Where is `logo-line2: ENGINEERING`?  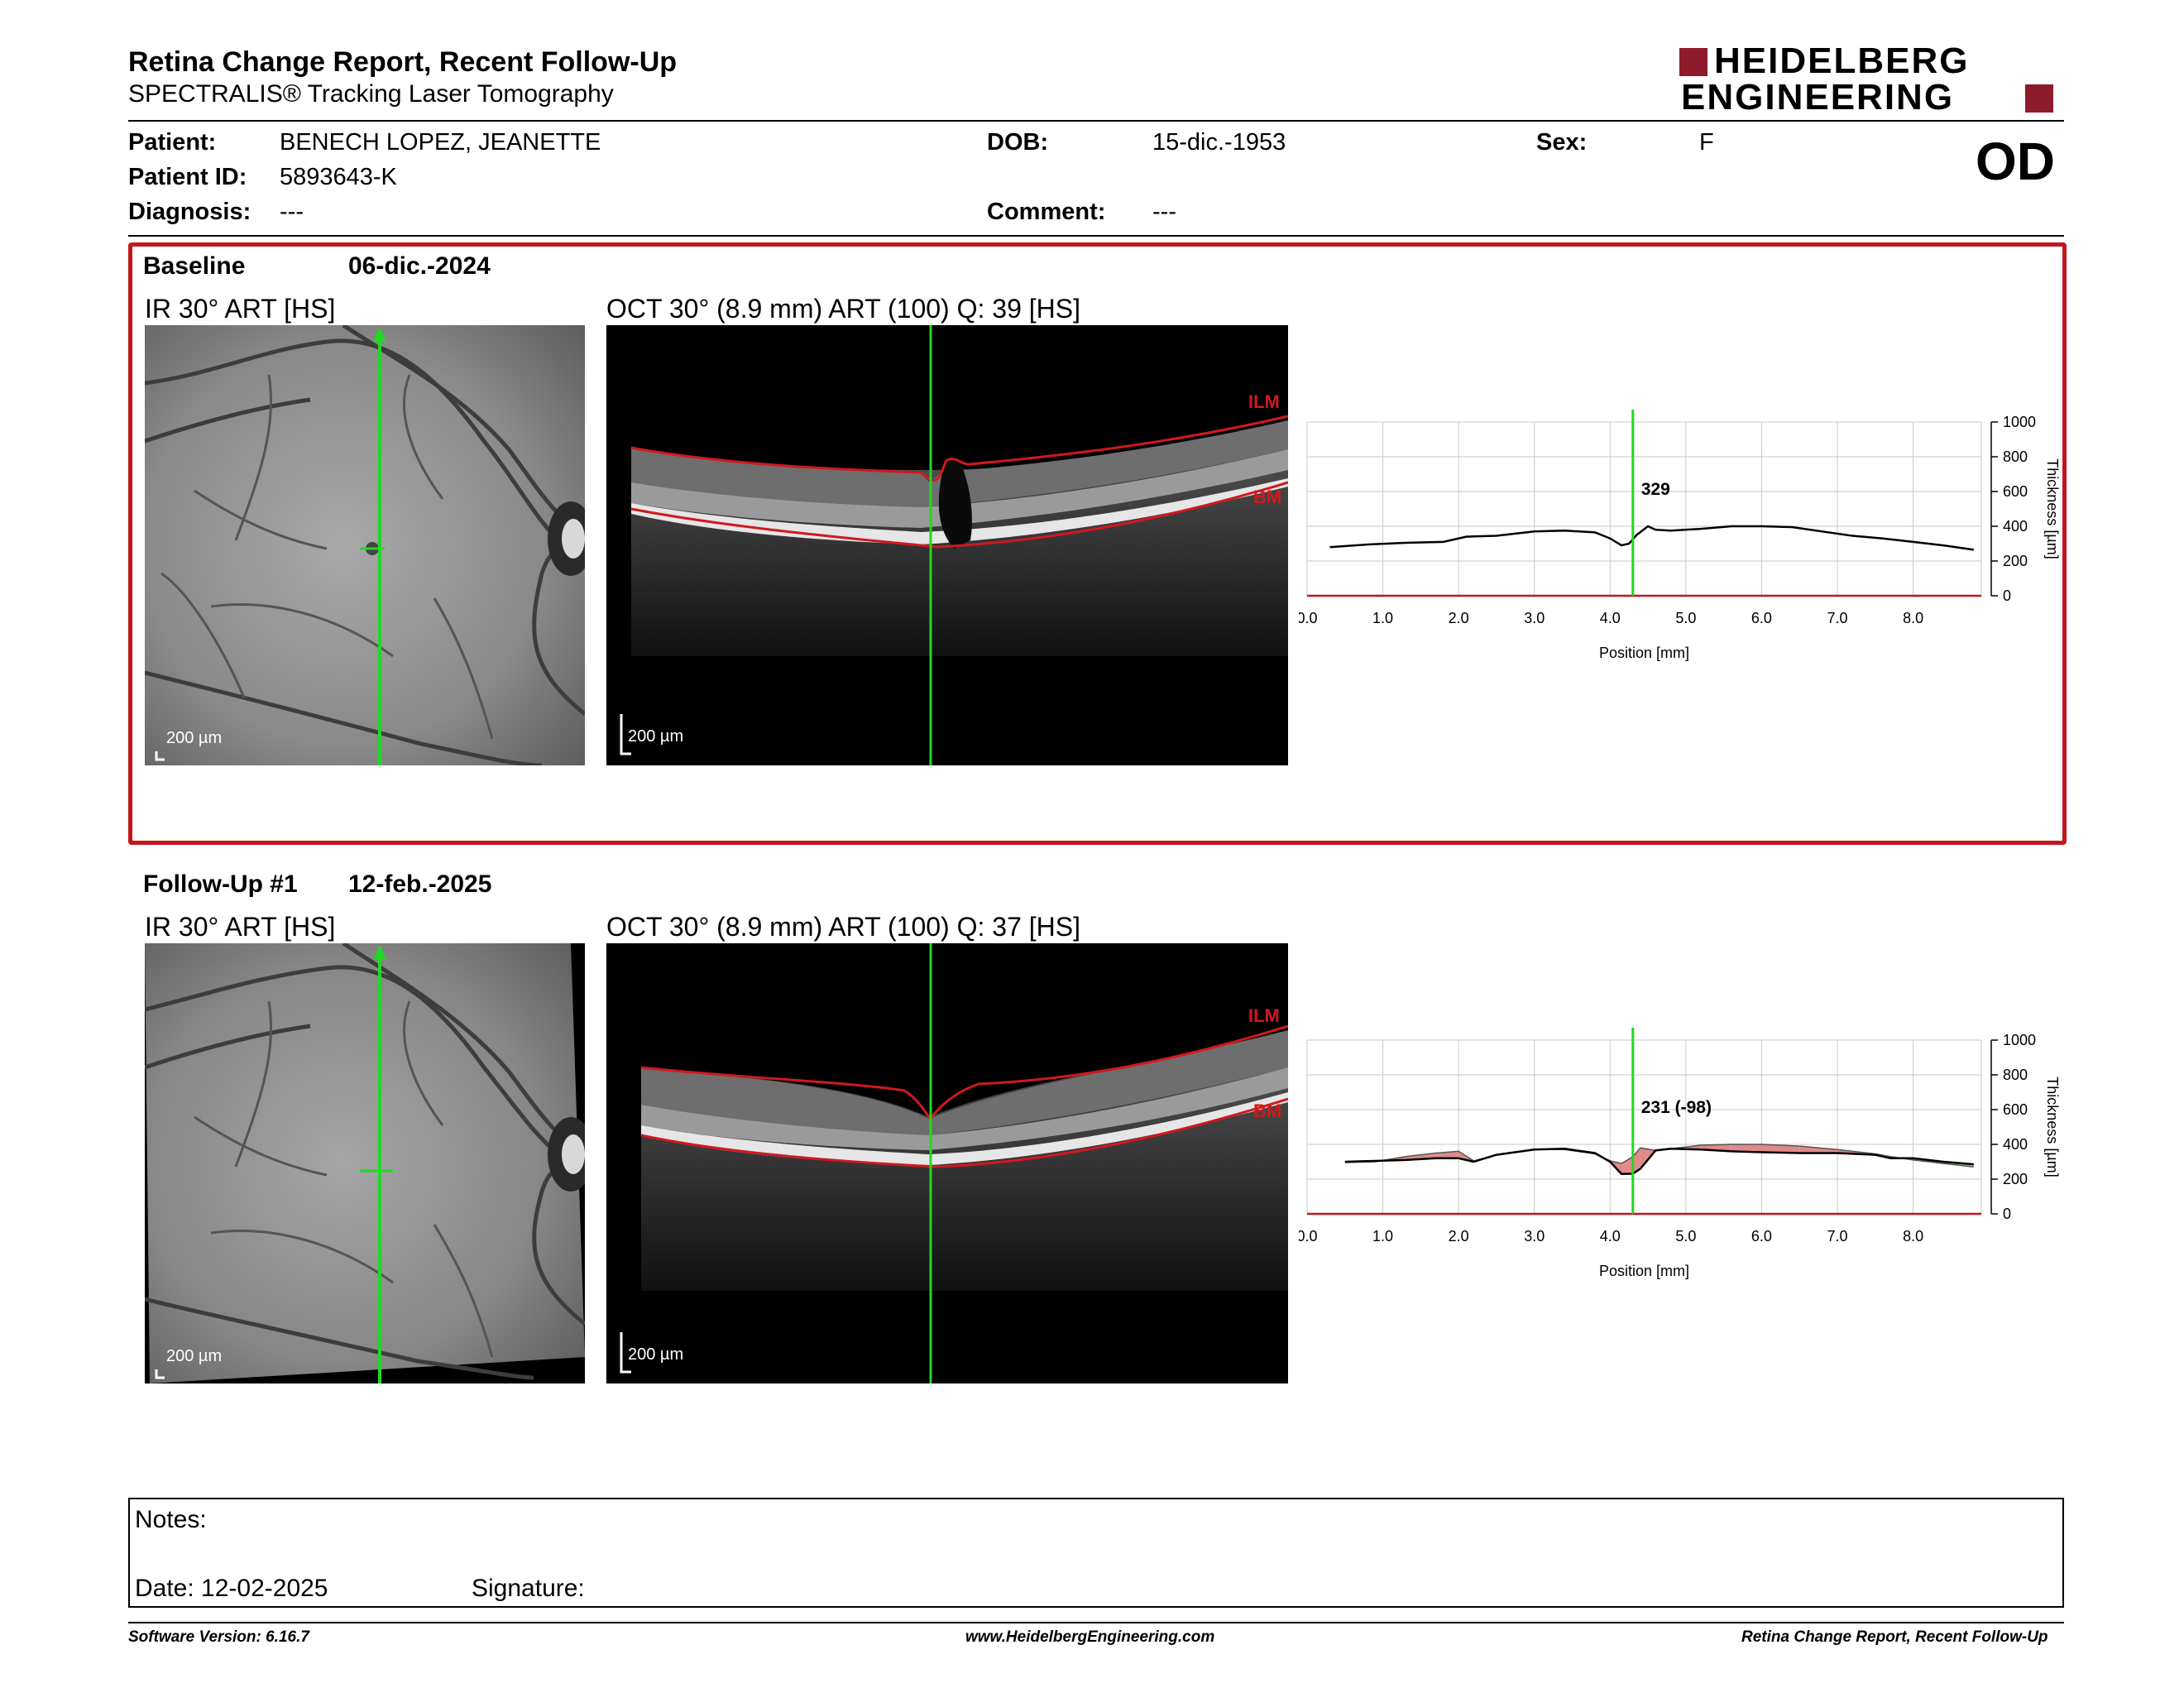 logo-line2: ENGINEERING is located at coordinates (1818, 97).